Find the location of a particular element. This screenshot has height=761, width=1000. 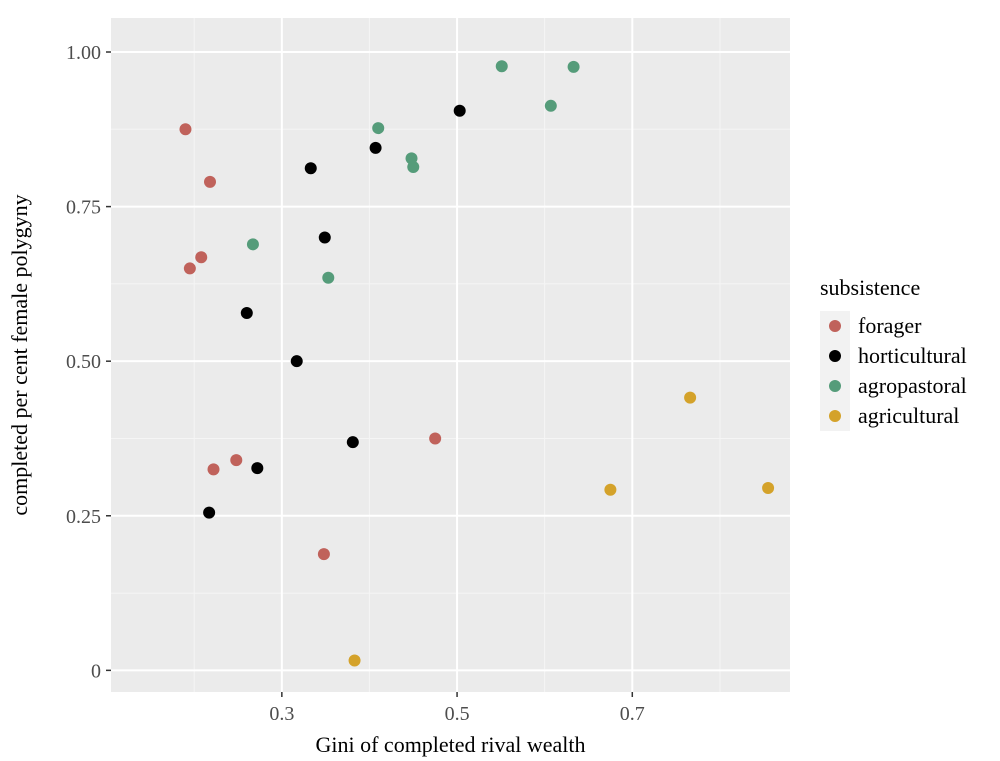

legend-label-agricultural: agricultural is located at coordinates (908, 415).